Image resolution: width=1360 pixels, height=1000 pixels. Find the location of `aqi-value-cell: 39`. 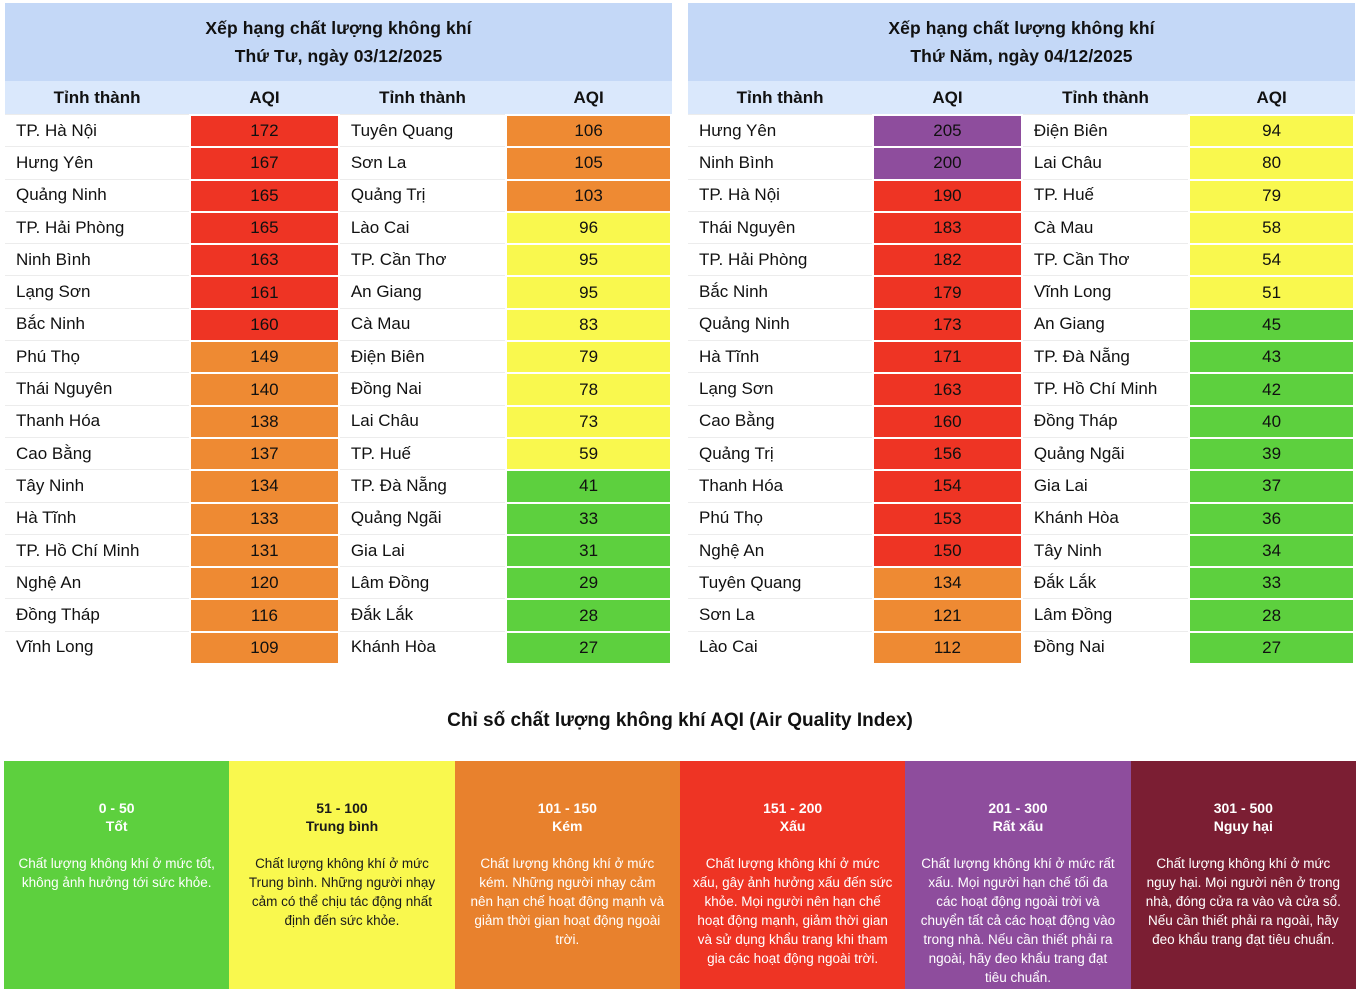

aqi-value-cell: 39 is located at coordinates (1271, 453).